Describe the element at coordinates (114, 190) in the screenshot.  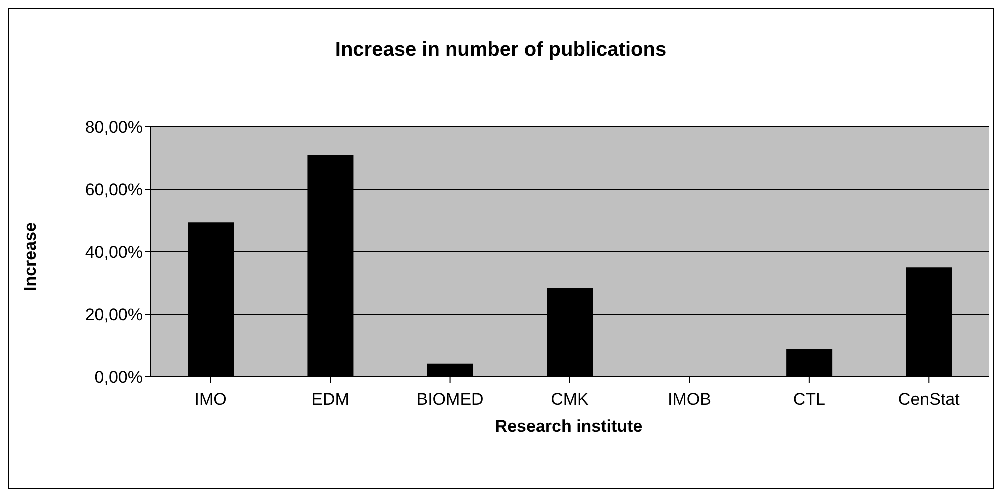
I see `y-tick-label: 60,00%` at that location.